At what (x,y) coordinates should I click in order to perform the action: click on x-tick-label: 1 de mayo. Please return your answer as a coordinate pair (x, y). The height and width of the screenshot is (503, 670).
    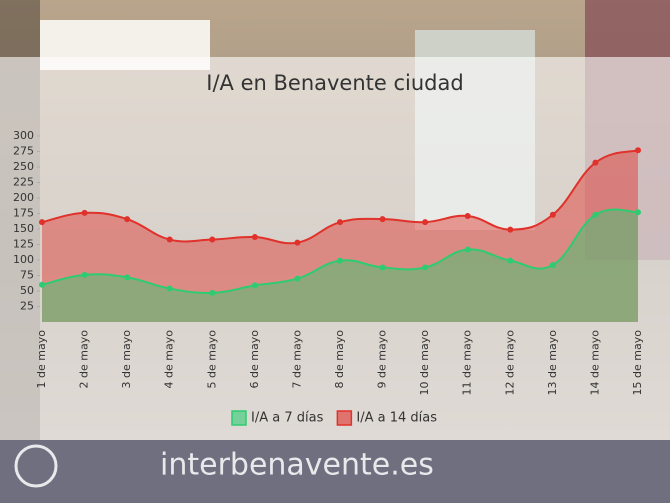
    Looking at the image, I should click on (41, 359).